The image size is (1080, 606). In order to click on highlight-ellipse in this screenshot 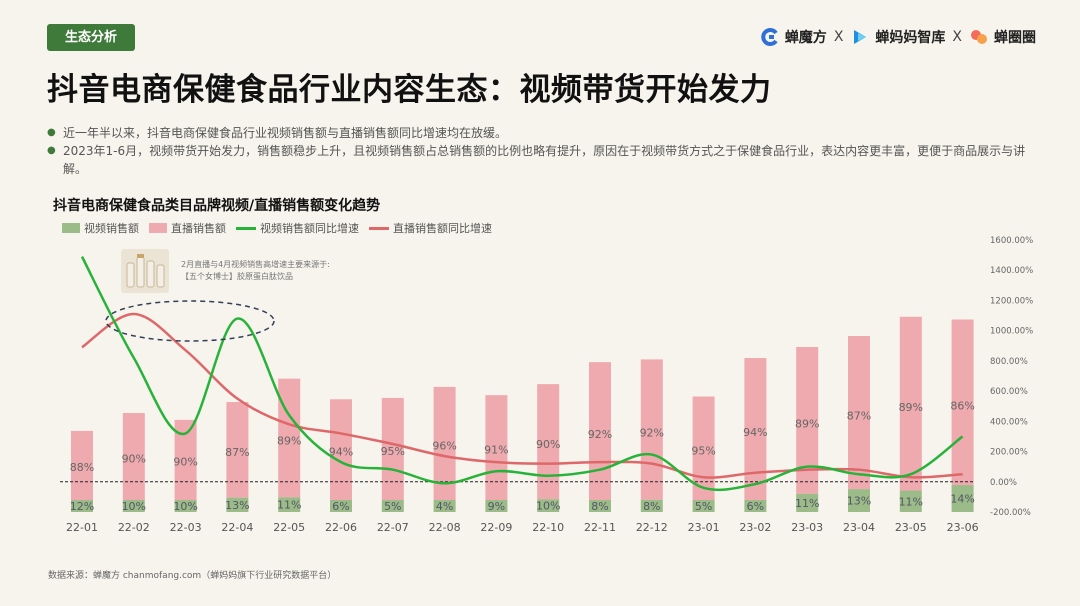, I will do `click(190, 321)`.